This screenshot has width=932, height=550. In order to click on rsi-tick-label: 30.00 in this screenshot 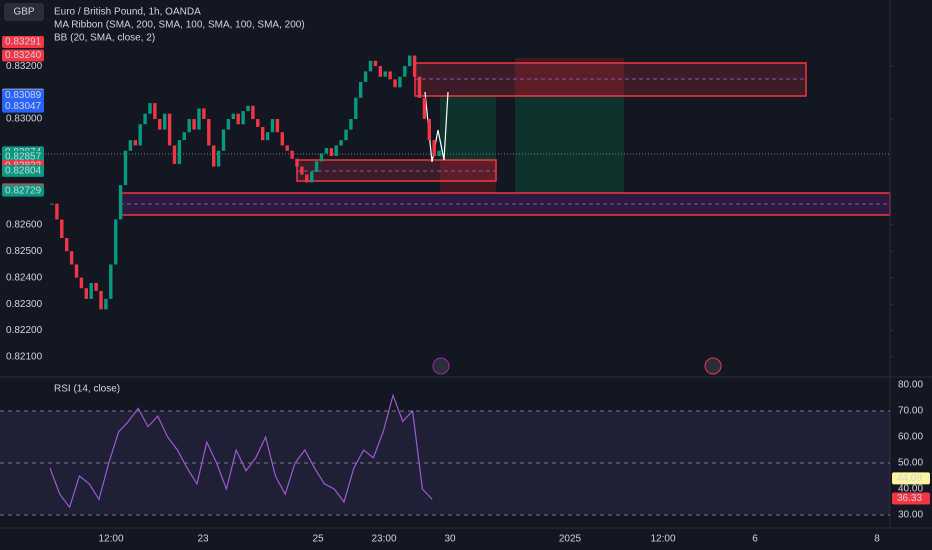, I will do `click(910, 515)`.